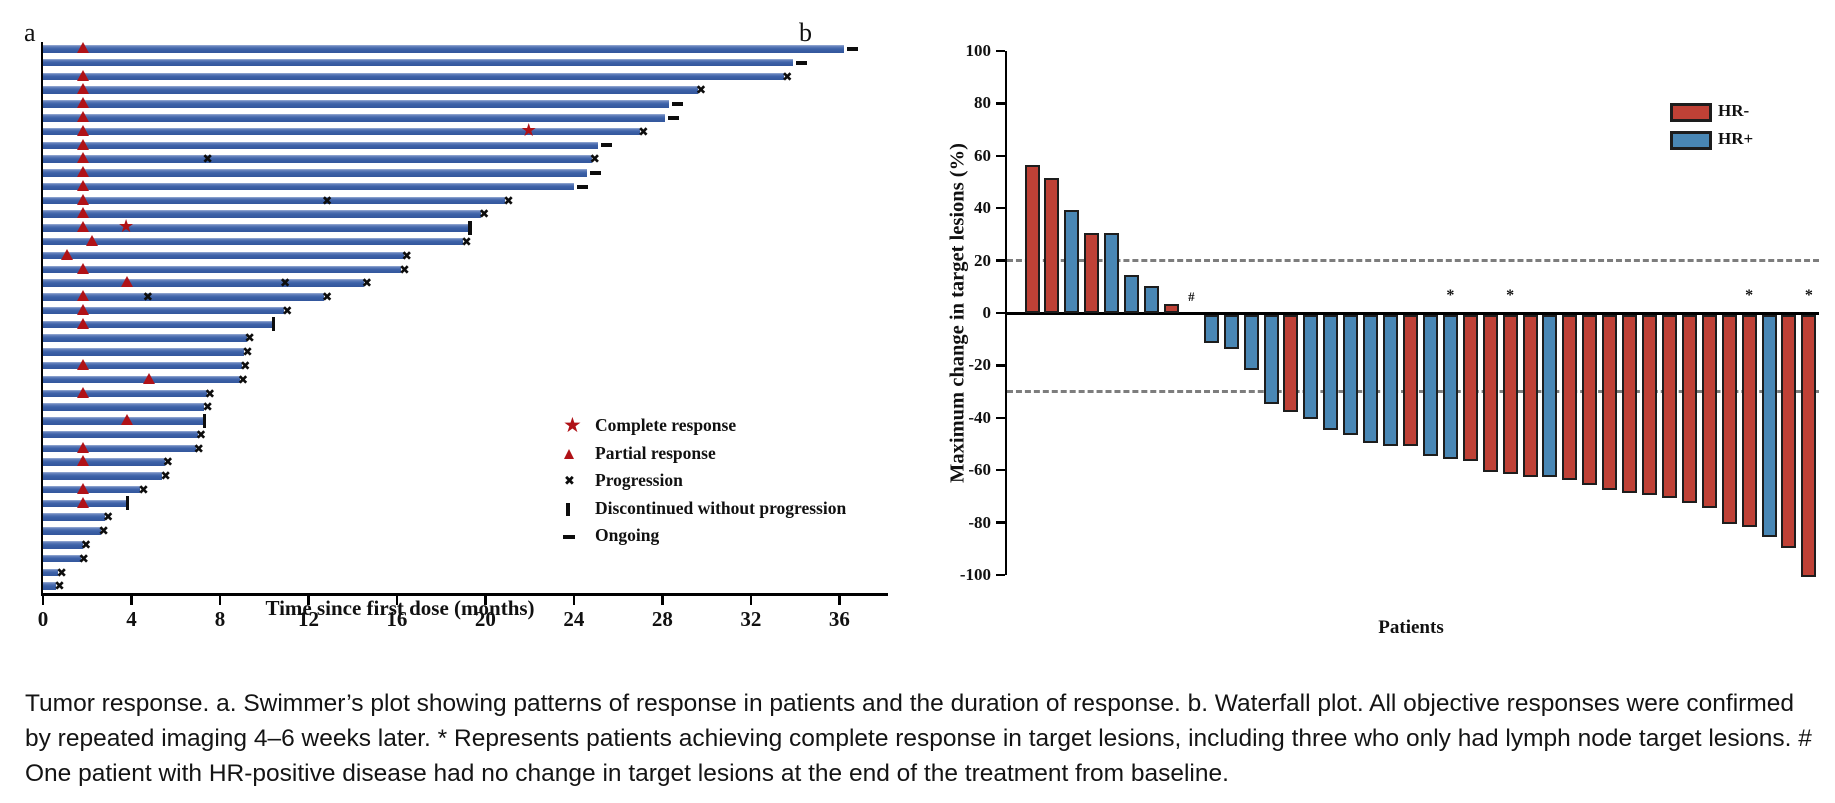  I want to click on waterfall-y-tick-label: 100, so click(978, 50).